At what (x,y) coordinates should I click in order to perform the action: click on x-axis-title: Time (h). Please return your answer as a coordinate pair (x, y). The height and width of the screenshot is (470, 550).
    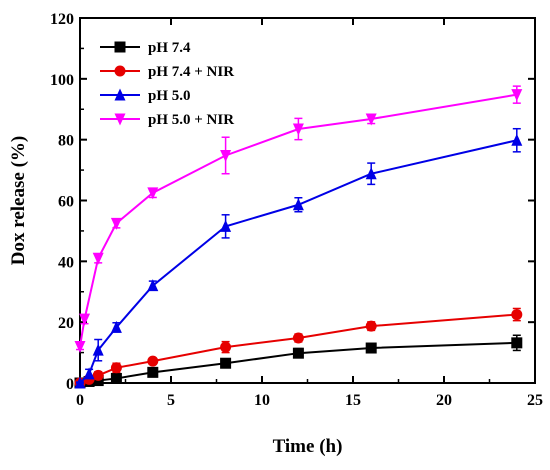
    Looking at the image, I should click on (308, 446).